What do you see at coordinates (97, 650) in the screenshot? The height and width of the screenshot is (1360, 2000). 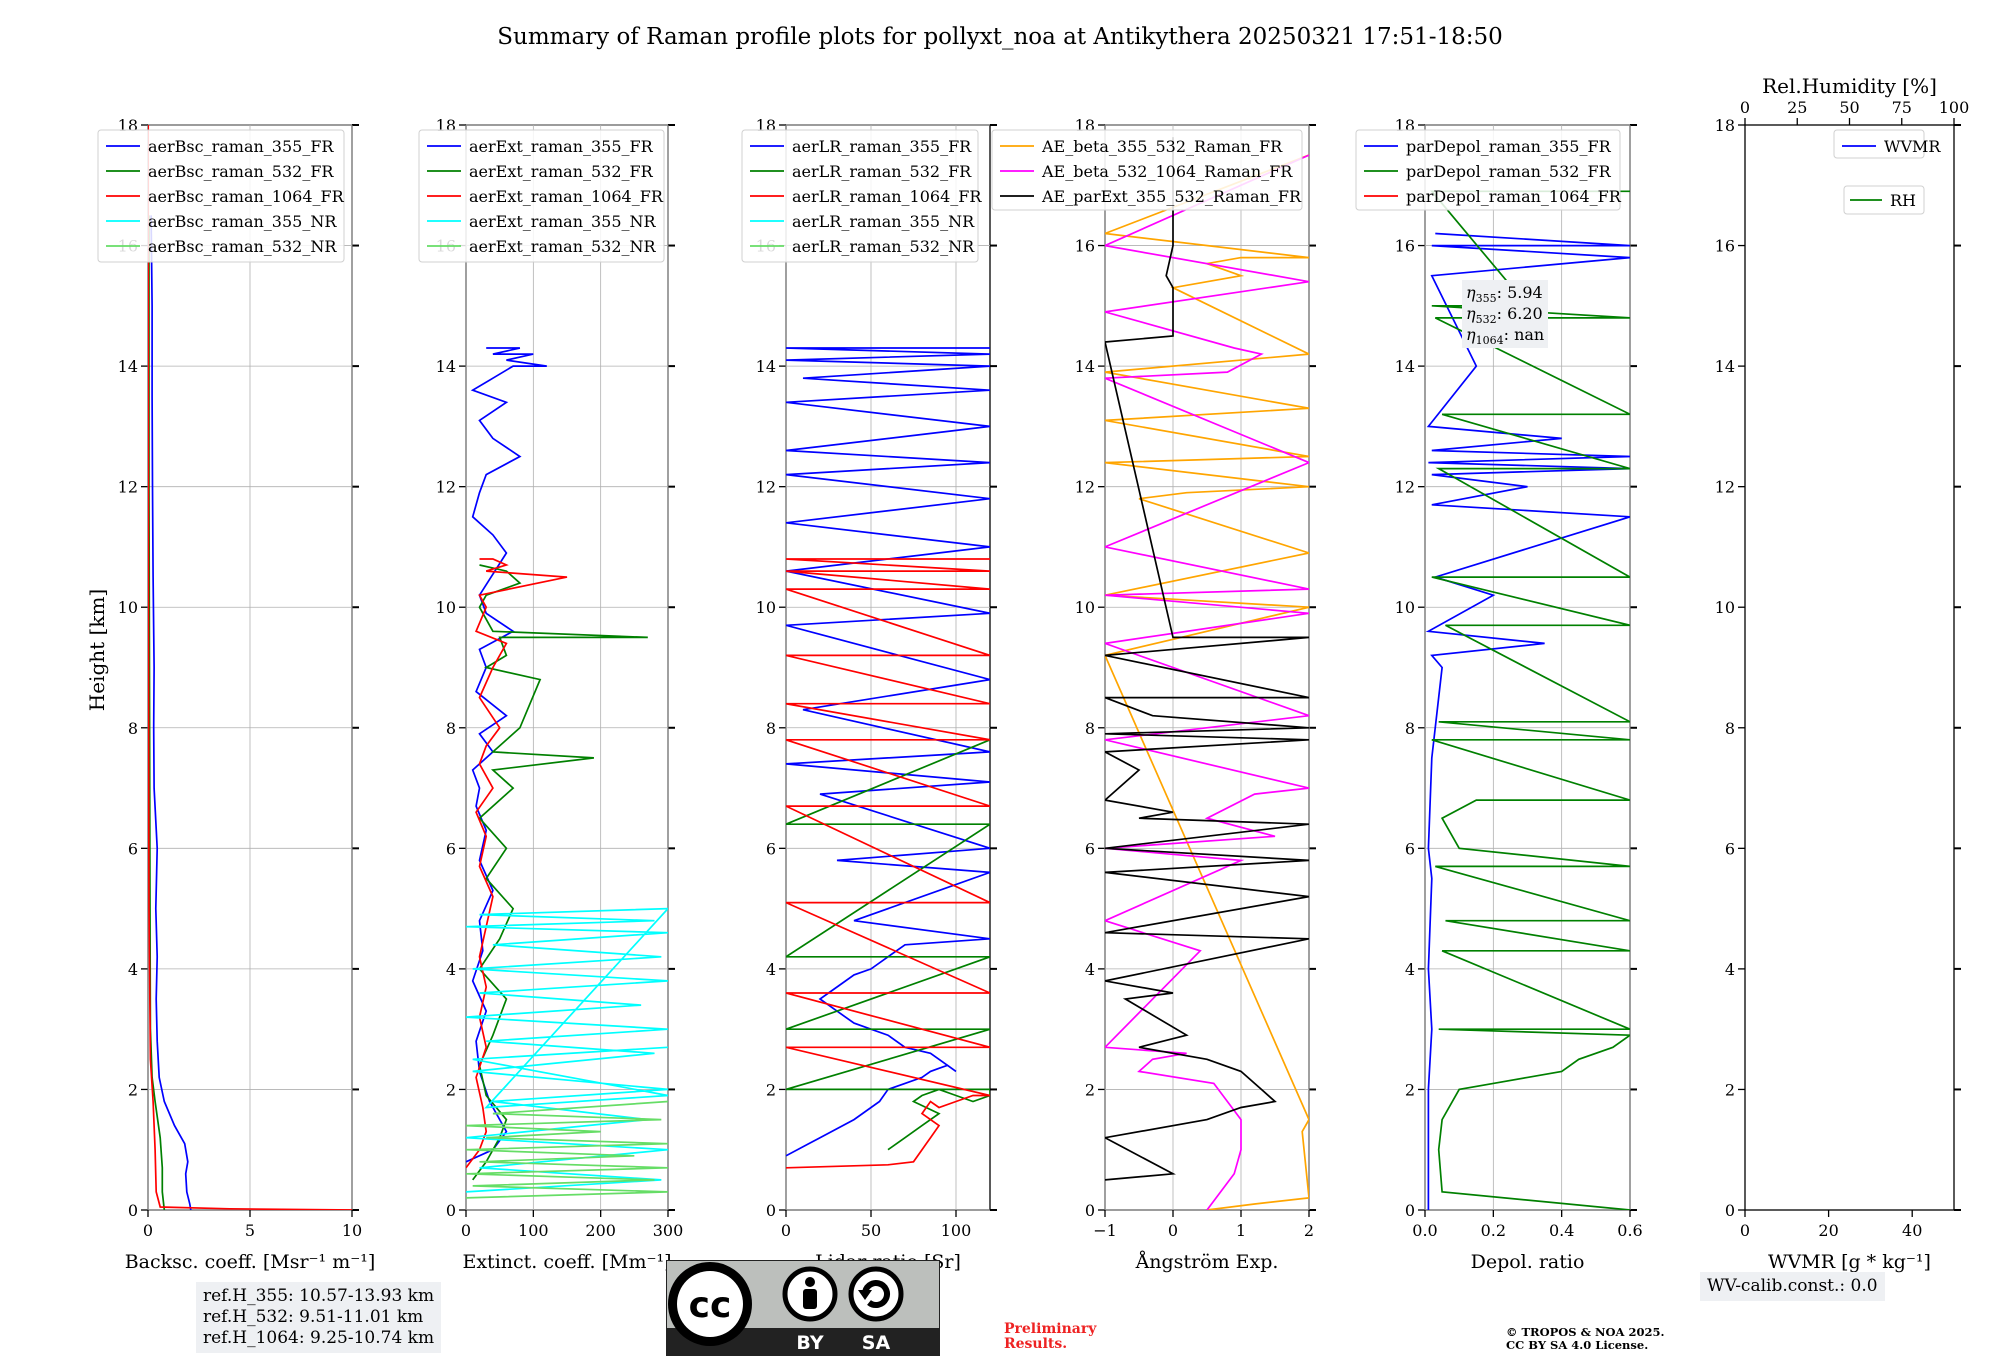 I see `y-axis-label: Height [km]` at bounding box center [97, 650].